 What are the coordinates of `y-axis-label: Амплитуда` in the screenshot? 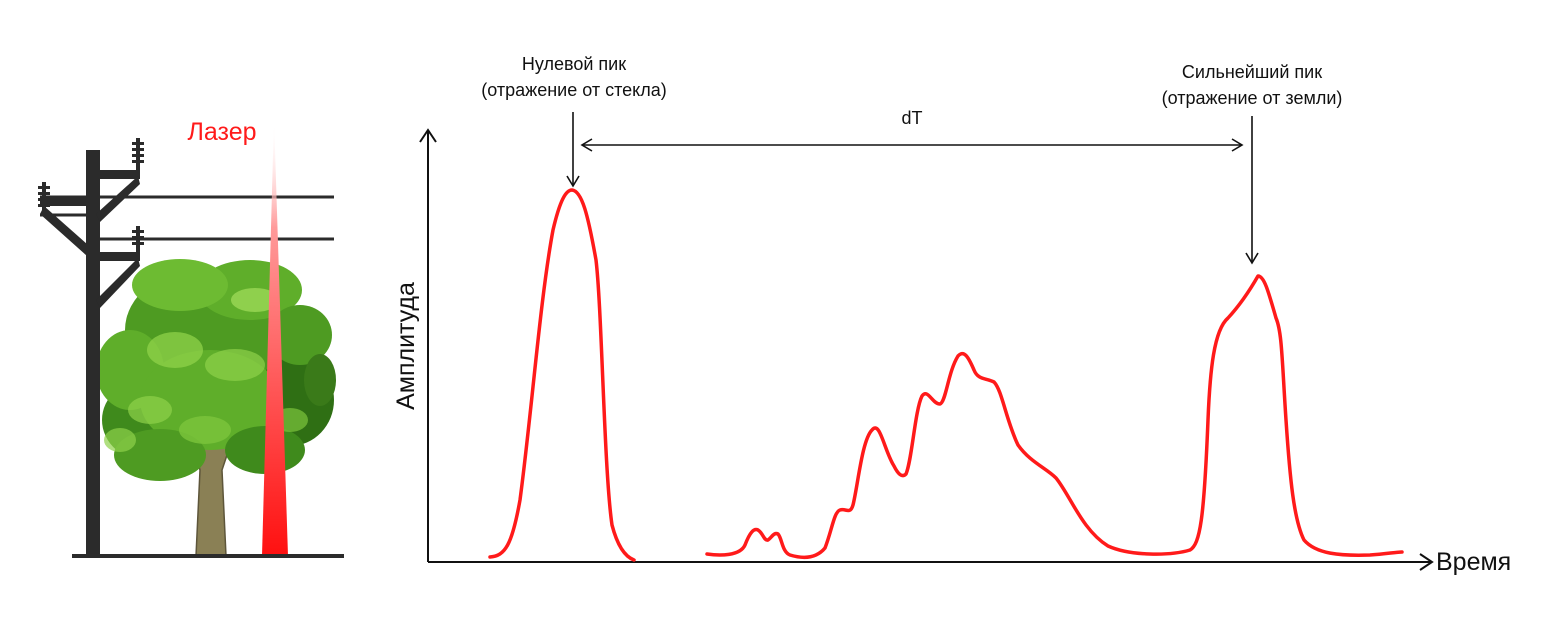 It's located at (406, 346).